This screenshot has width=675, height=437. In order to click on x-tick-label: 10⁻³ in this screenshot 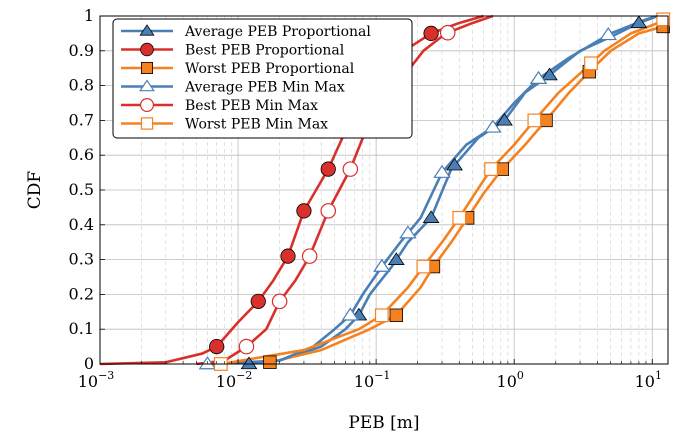, I will do `click(96, 380)`.